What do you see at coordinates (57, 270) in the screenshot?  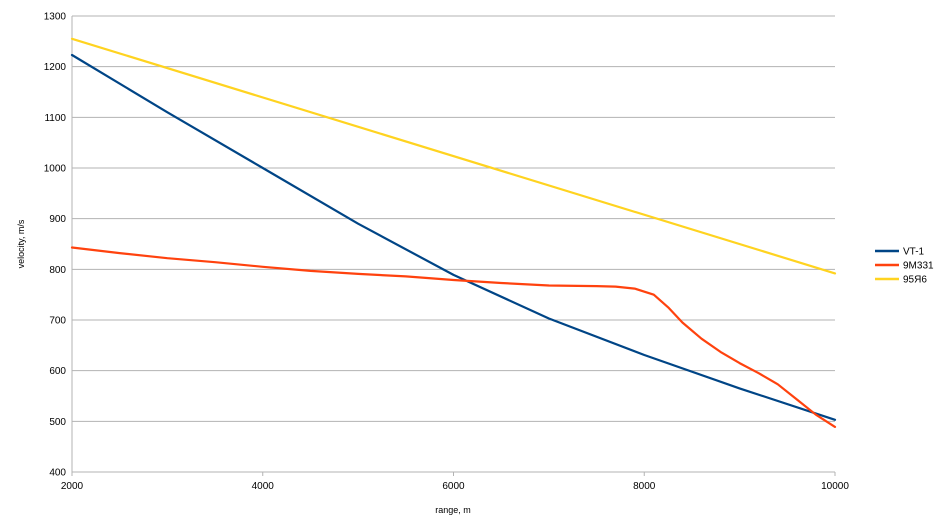 I see `y-tick-label: 800` at bounding box center [57, 270].